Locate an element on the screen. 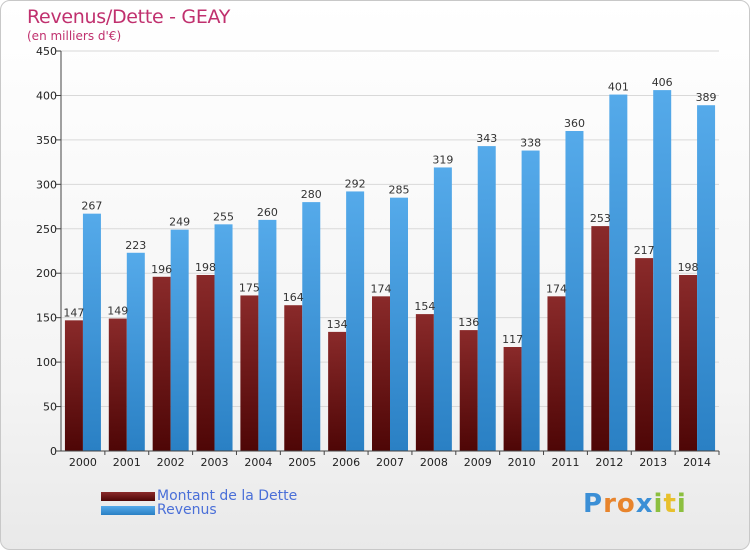  y-tick-label: 300 is located at coordinates (46, 184).